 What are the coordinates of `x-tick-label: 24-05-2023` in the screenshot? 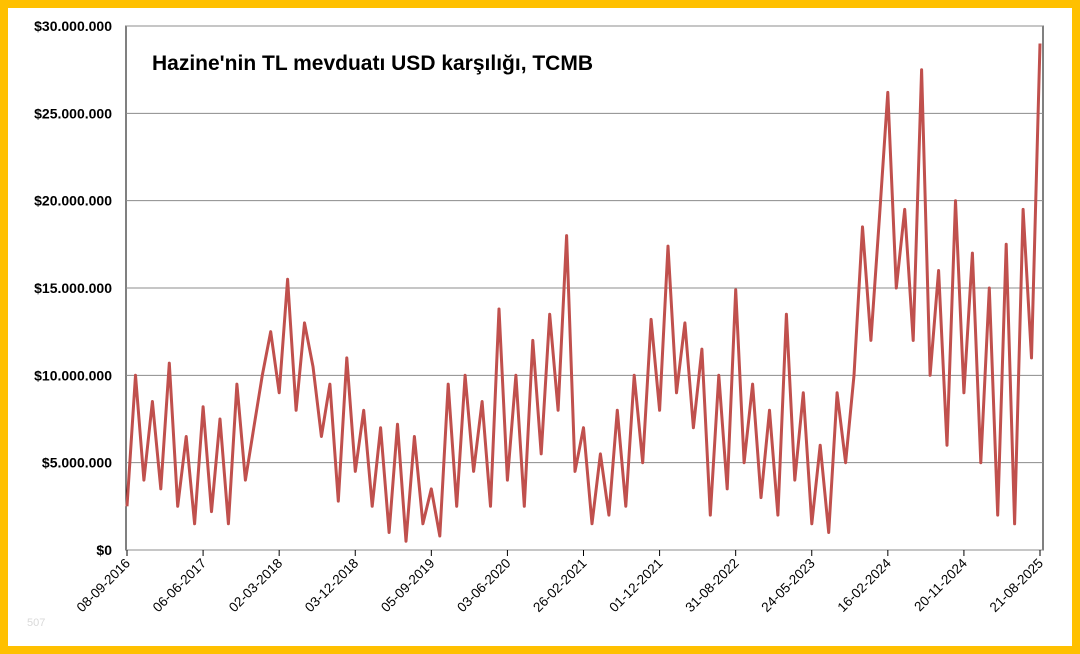 It's located at (787, 585).